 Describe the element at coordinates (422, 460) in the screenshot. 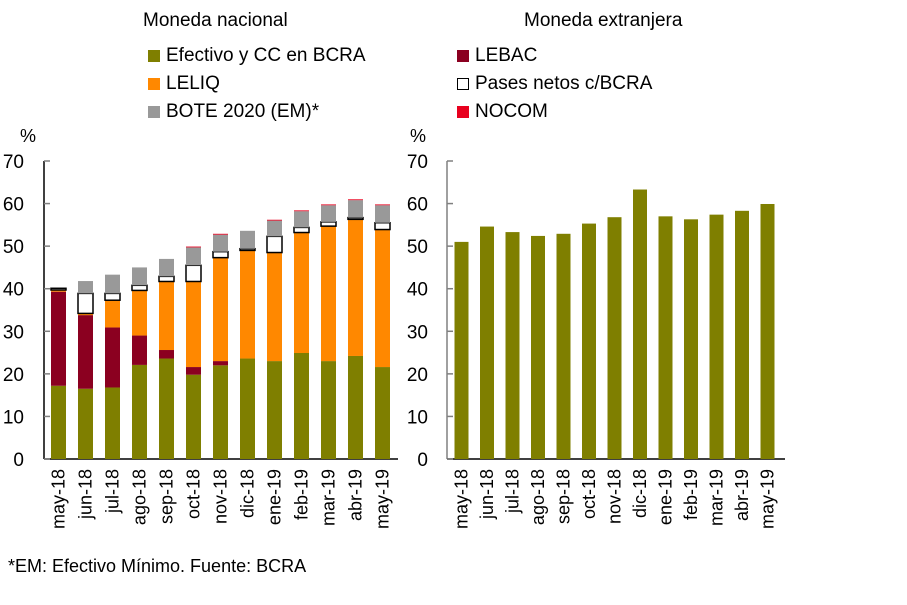

I see `y-tick-label: 0` at that location.